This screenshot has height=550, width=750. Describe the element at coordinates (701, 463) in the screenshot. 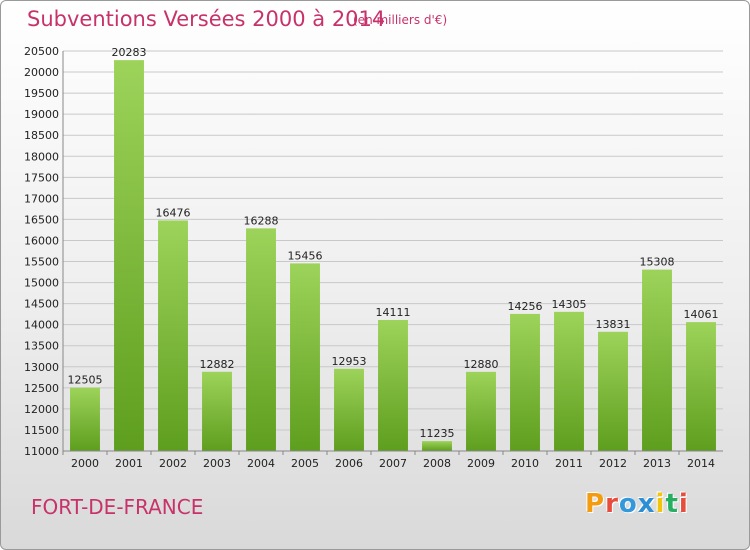

I see `x-tick-label-2014: 2014` at that location.